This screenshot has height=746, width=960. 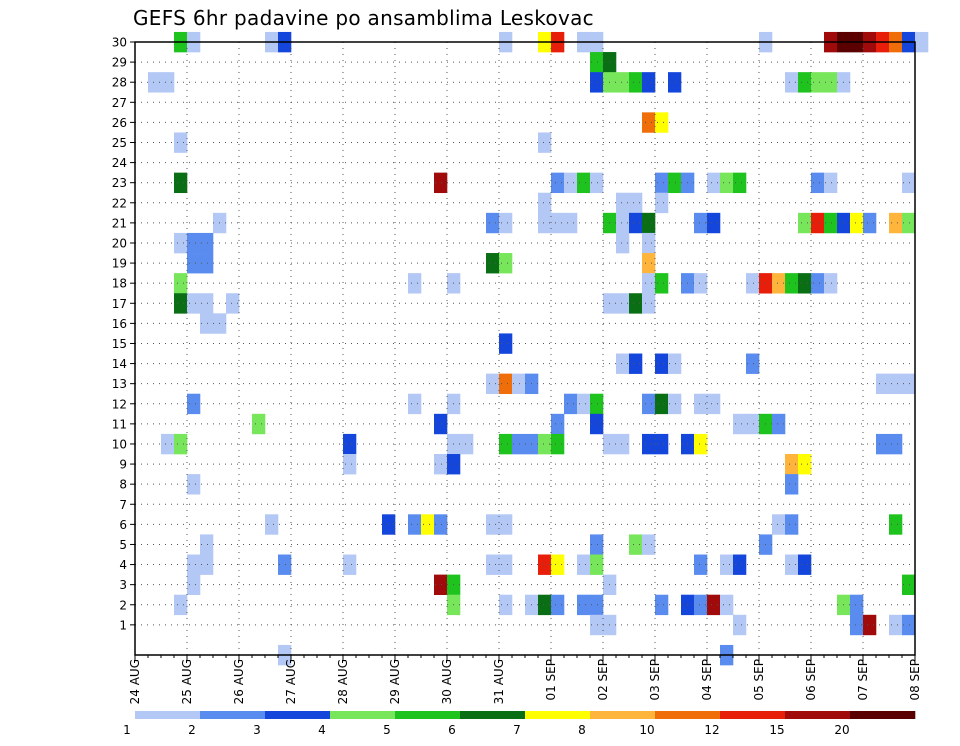 What do you see at coordinates (711, 730) in the screenshot?
I see `legend-label: 12` at bounding box center [711, 730].